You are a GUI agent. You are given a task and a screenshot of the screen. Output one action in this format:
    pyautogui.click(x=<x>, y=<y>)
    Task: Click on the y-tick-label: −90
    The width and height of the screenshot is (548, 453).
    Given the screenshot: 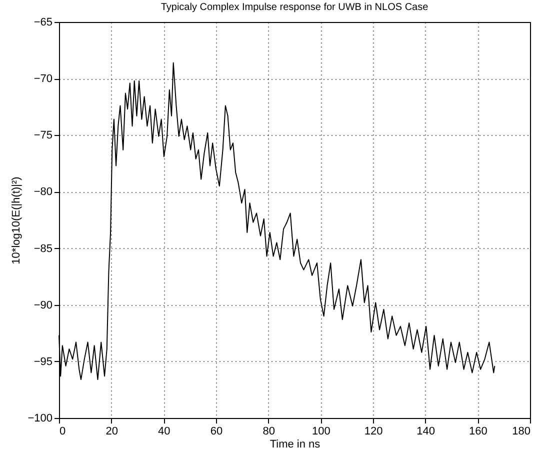 What is the action you would take?
    pyautogui.click(x=43, y=305)
    